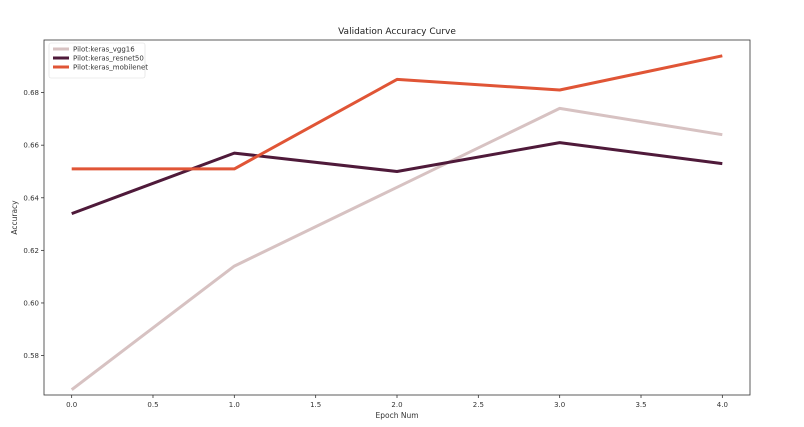 This screenshot has width=804, height=427. Describe the element at coordinates (31, 251) in the screenshot. I see `y-tick-label: 0.62` at that location.